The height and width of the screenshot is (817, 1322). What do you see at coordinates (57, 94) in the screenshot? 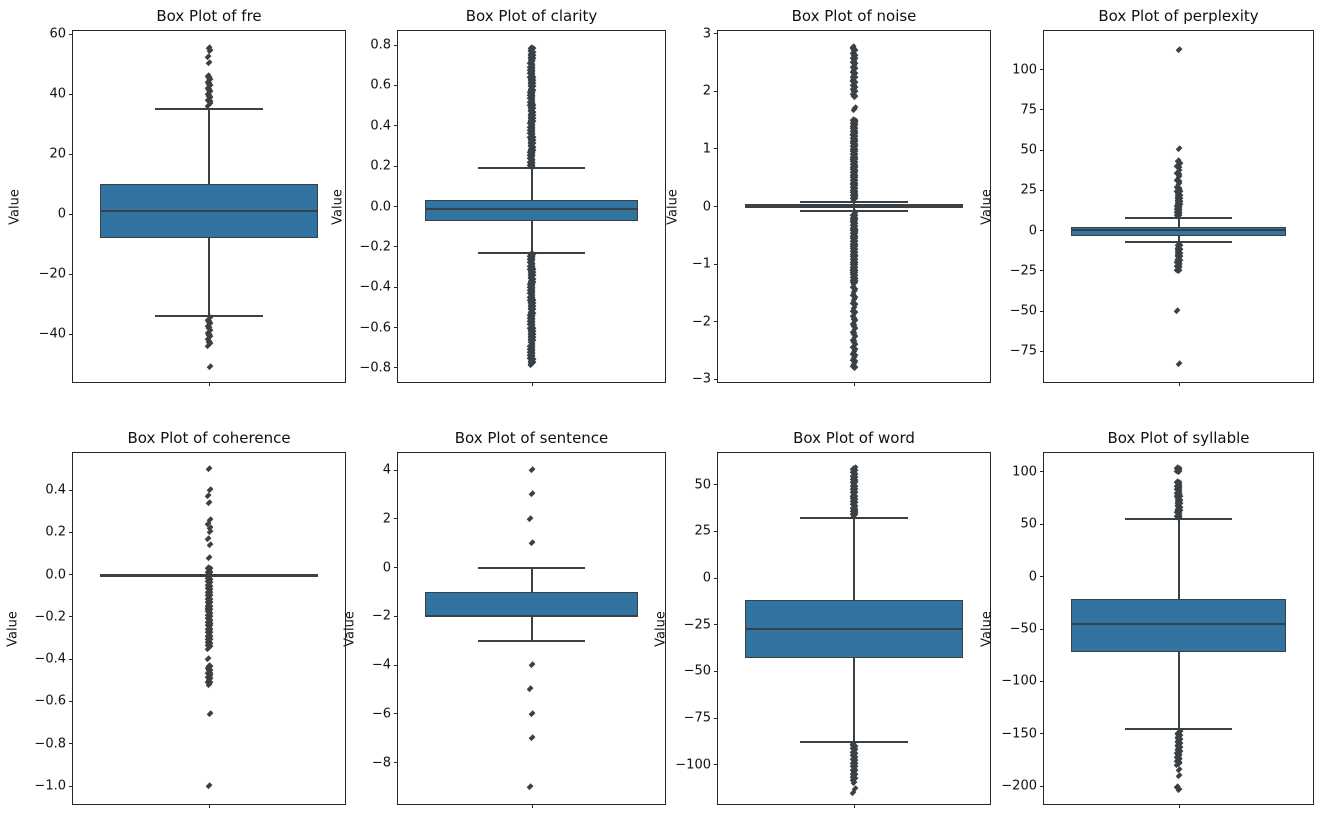
I see `y-tick-label: 40` at bounding box center [57, 94].